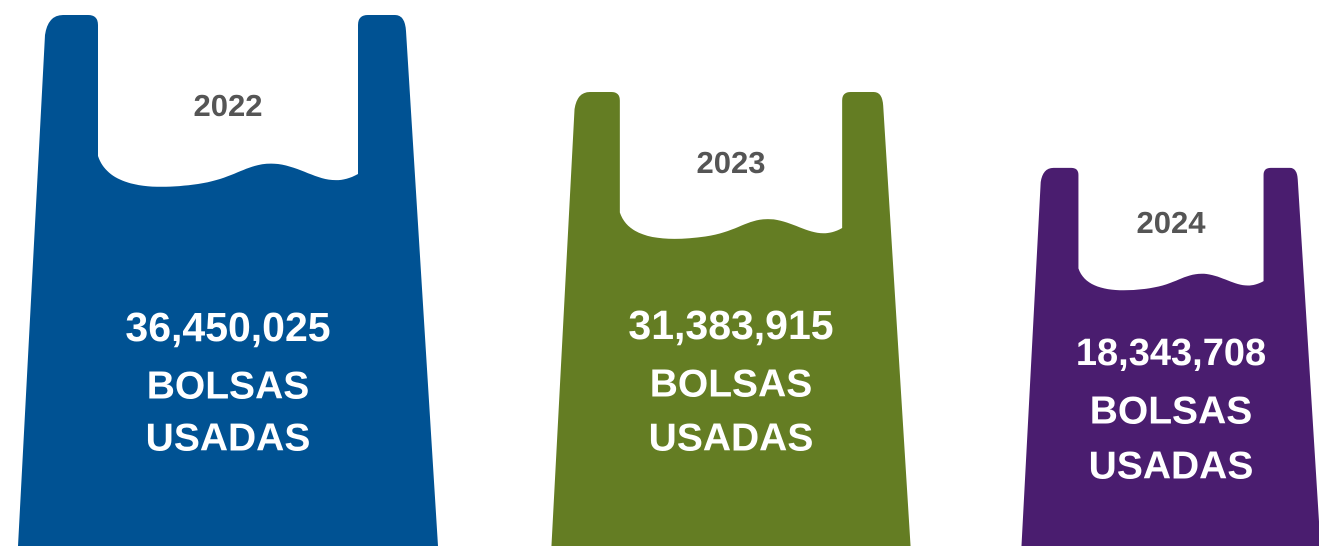 The width and height of the screenshot is (1319, 546). What do you see at coordinates (730, 325) in the screenshot?
I see `bag-count: 31,383,915` at bounding box center [730, 325].